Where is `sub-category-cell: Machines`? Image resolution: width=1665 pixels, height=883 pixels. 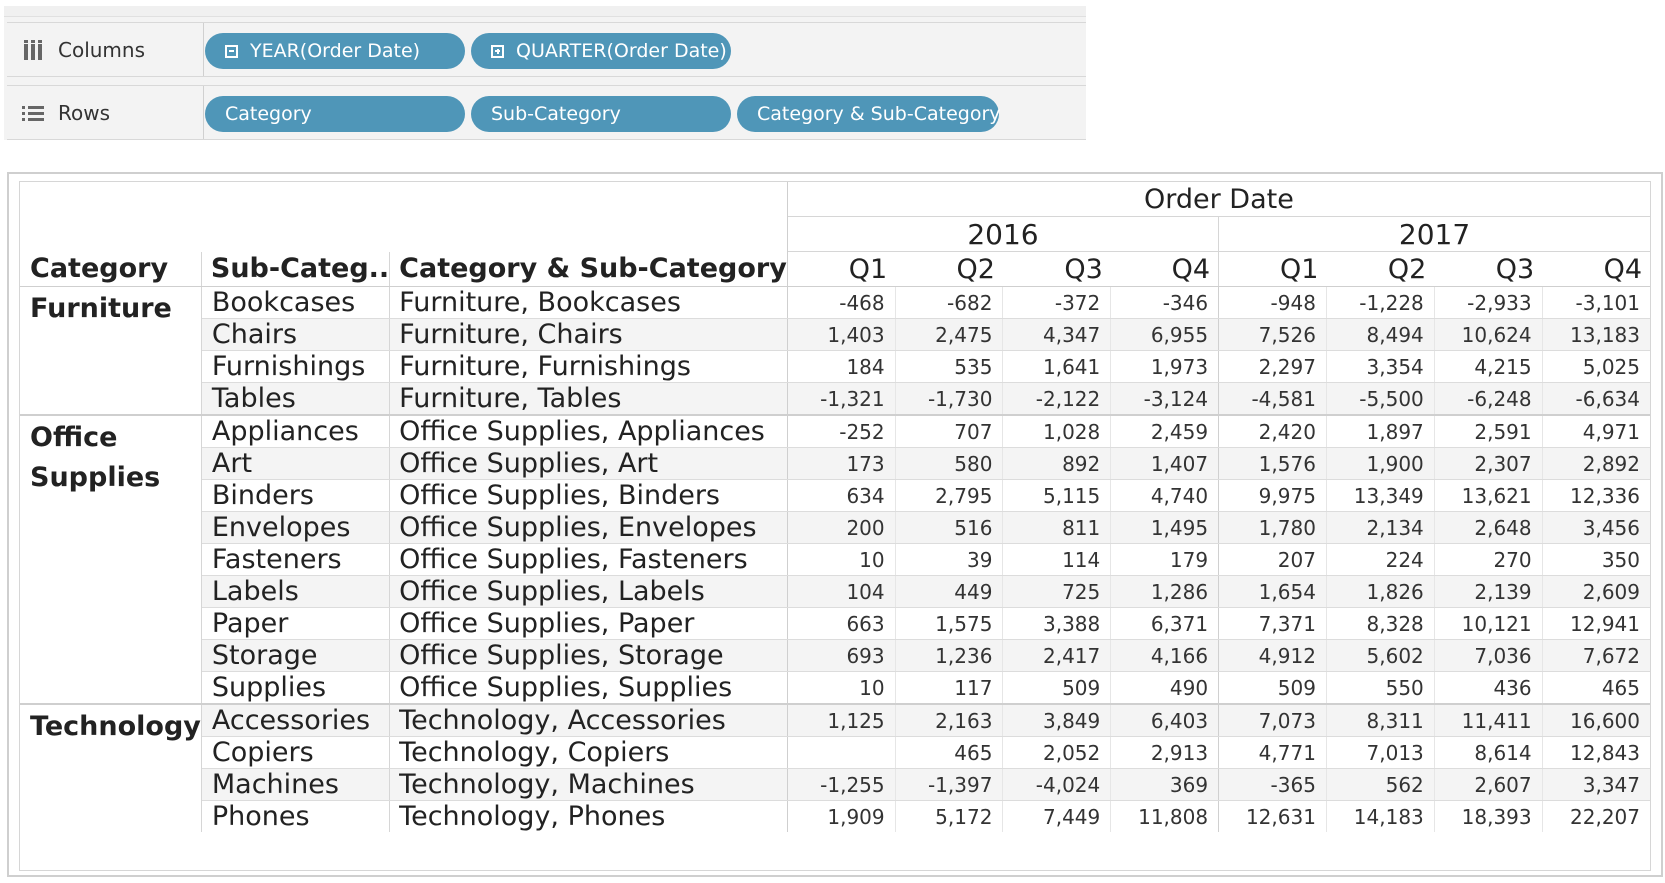 sub-category-cell: Machines is located at coordinates (296, 784).